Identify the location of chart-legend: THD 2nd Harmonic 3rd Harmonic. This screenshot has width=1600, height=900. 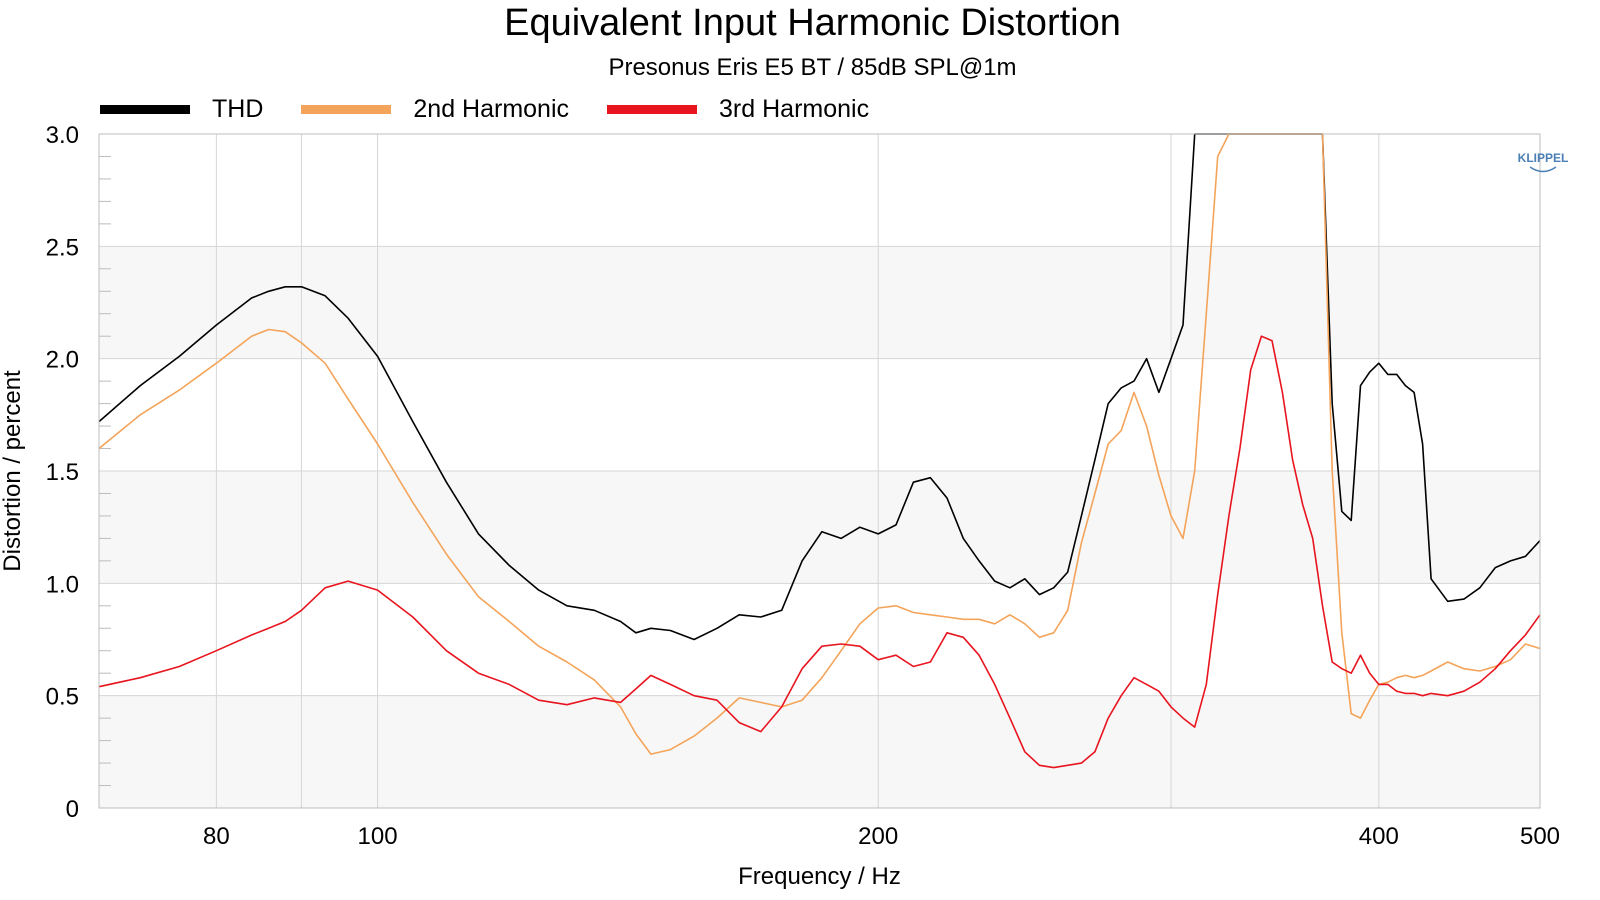
(503, 109).